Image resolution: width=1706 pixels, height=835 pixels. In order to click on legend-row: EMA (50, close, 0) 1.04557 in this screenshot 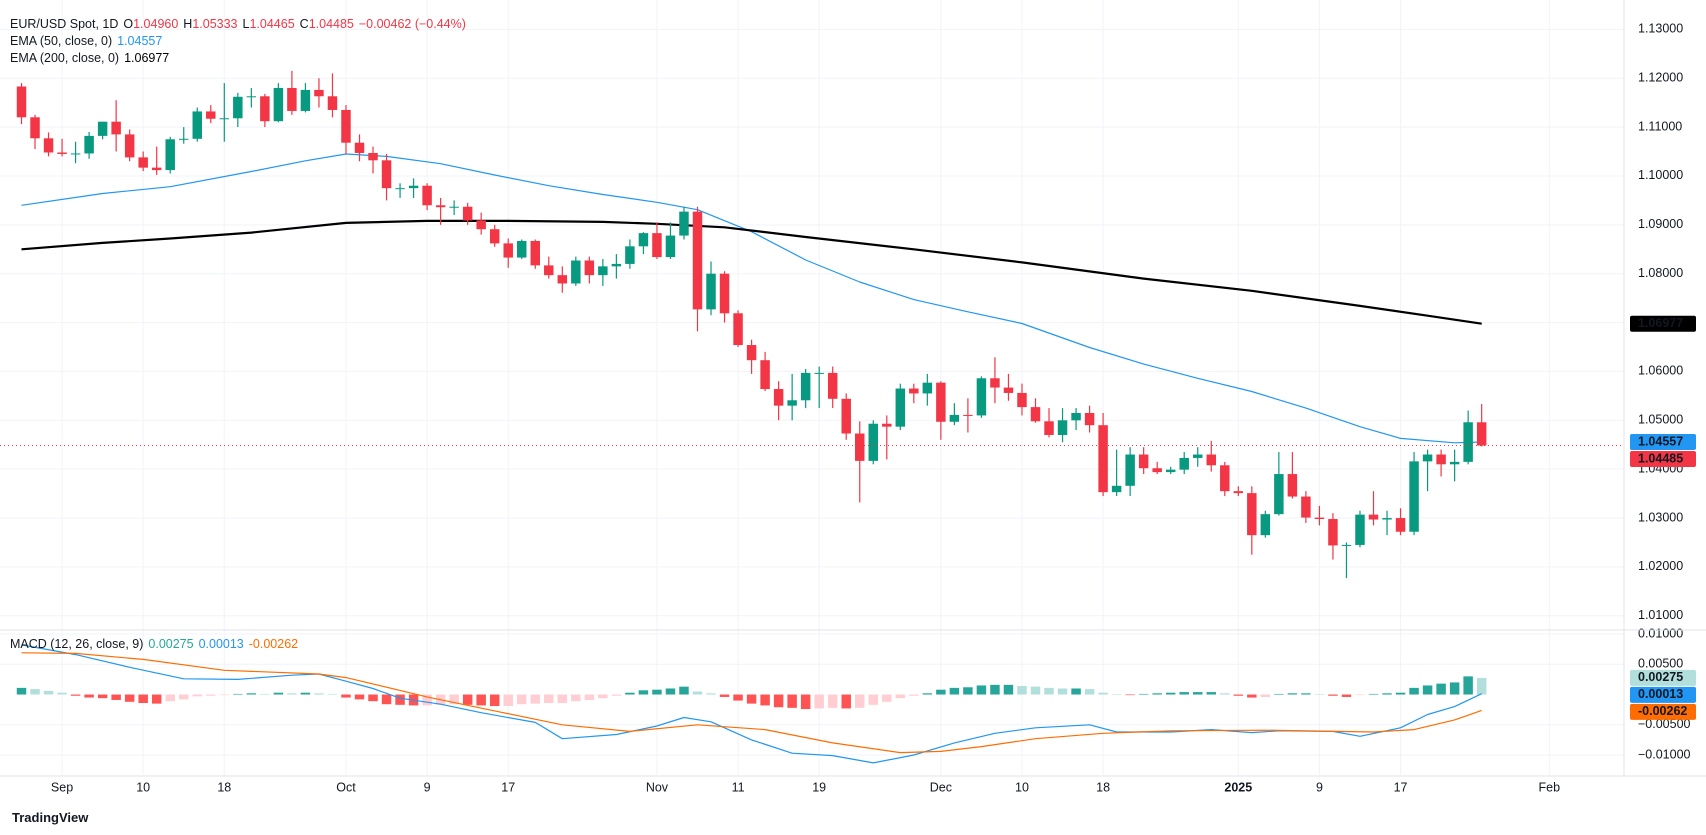, I will do `click(240, 41)`.